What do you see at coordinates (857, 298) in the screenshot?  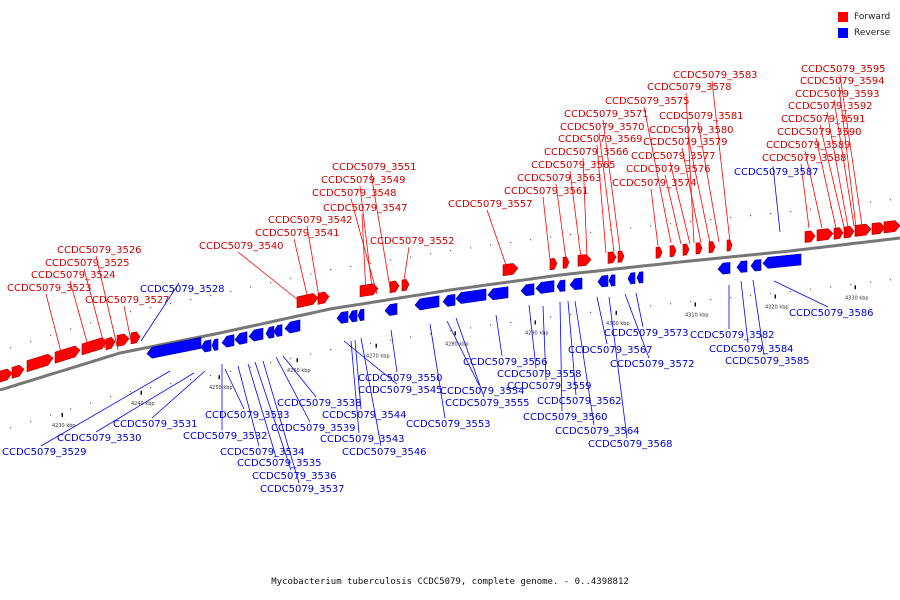 I see `tick-label: 4330 kbp` at bounding box center [857, 298].